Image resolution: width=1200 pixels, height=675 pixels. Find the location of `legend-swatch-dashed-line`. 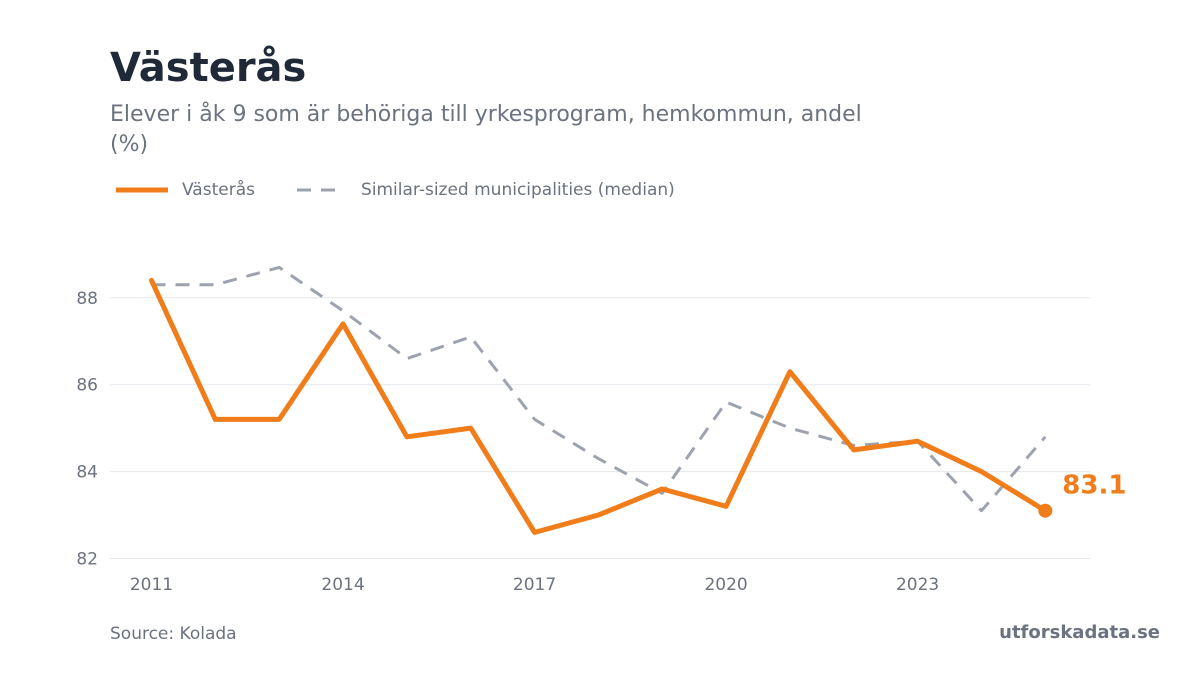

legend-swatch-dashed-line is located at coordinates (320, 190).